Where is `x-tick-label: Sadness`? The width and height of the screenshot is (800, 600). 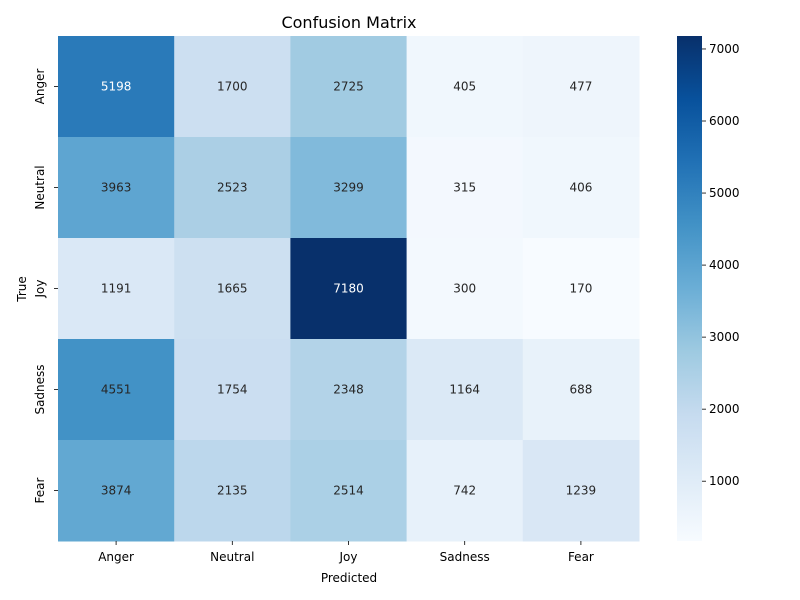 x-tick-label: Sadness is located at coordinates (465, 557).